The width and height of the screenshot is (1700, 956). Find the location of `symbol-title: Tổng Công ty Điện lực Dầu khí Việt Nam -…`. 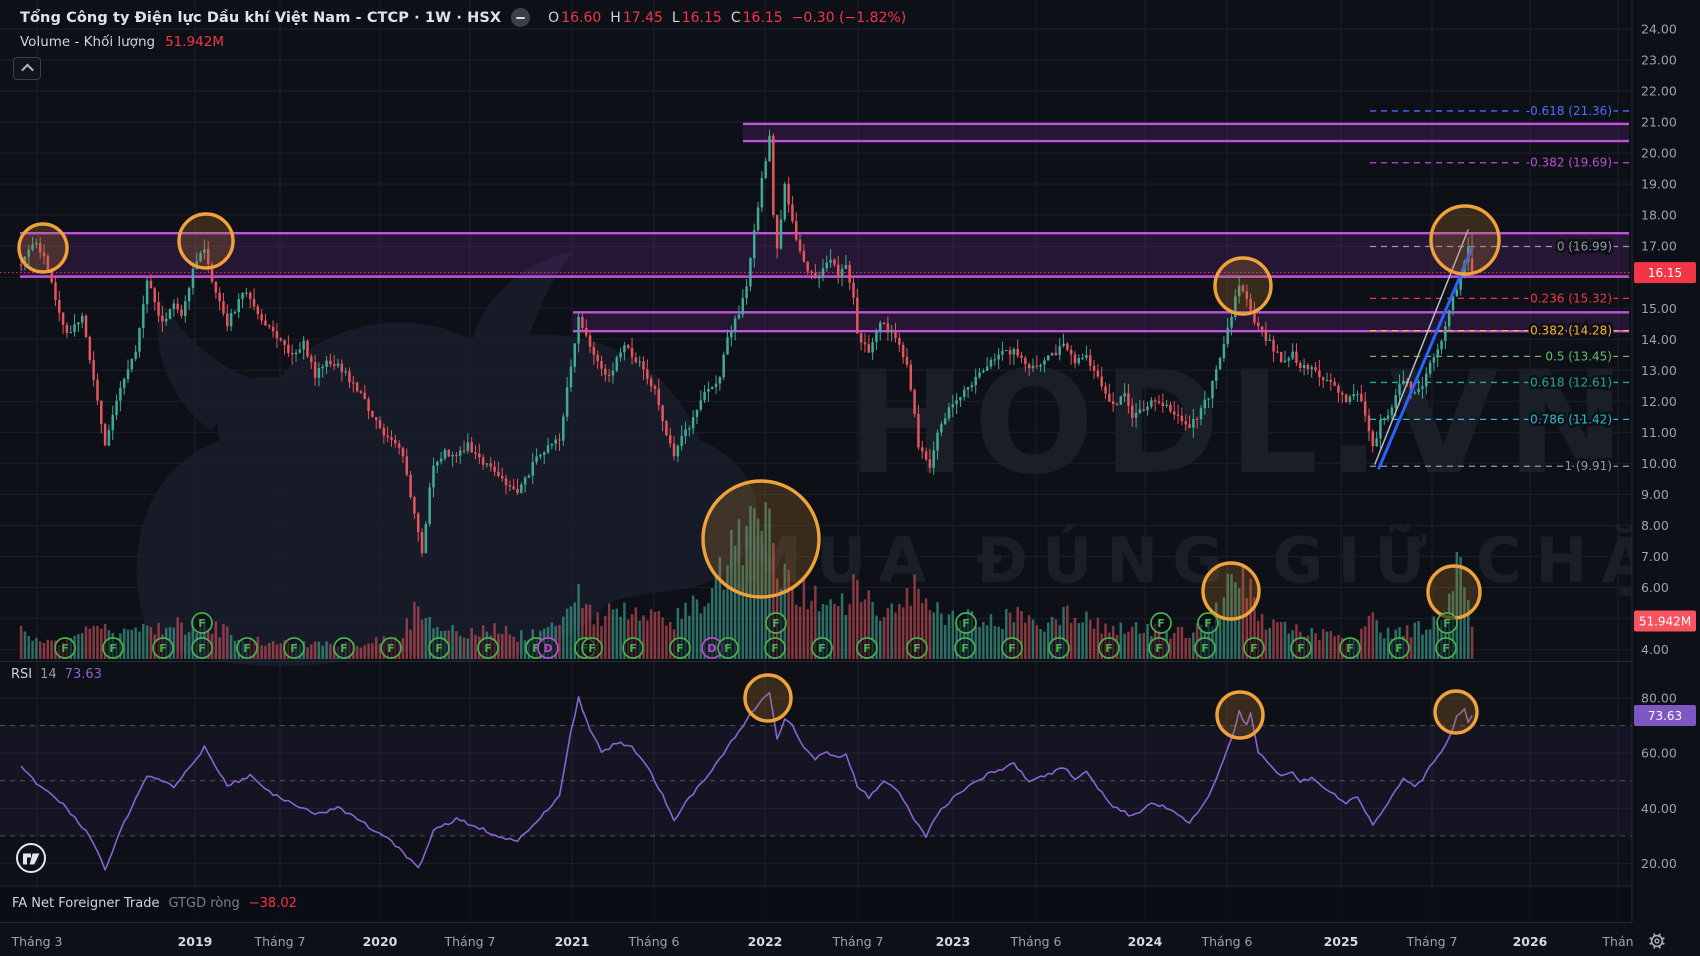

symbol-title: Tổng Công ty Điện lực Dầu khí Việt Nam -… is located at coordinates (261, 17).